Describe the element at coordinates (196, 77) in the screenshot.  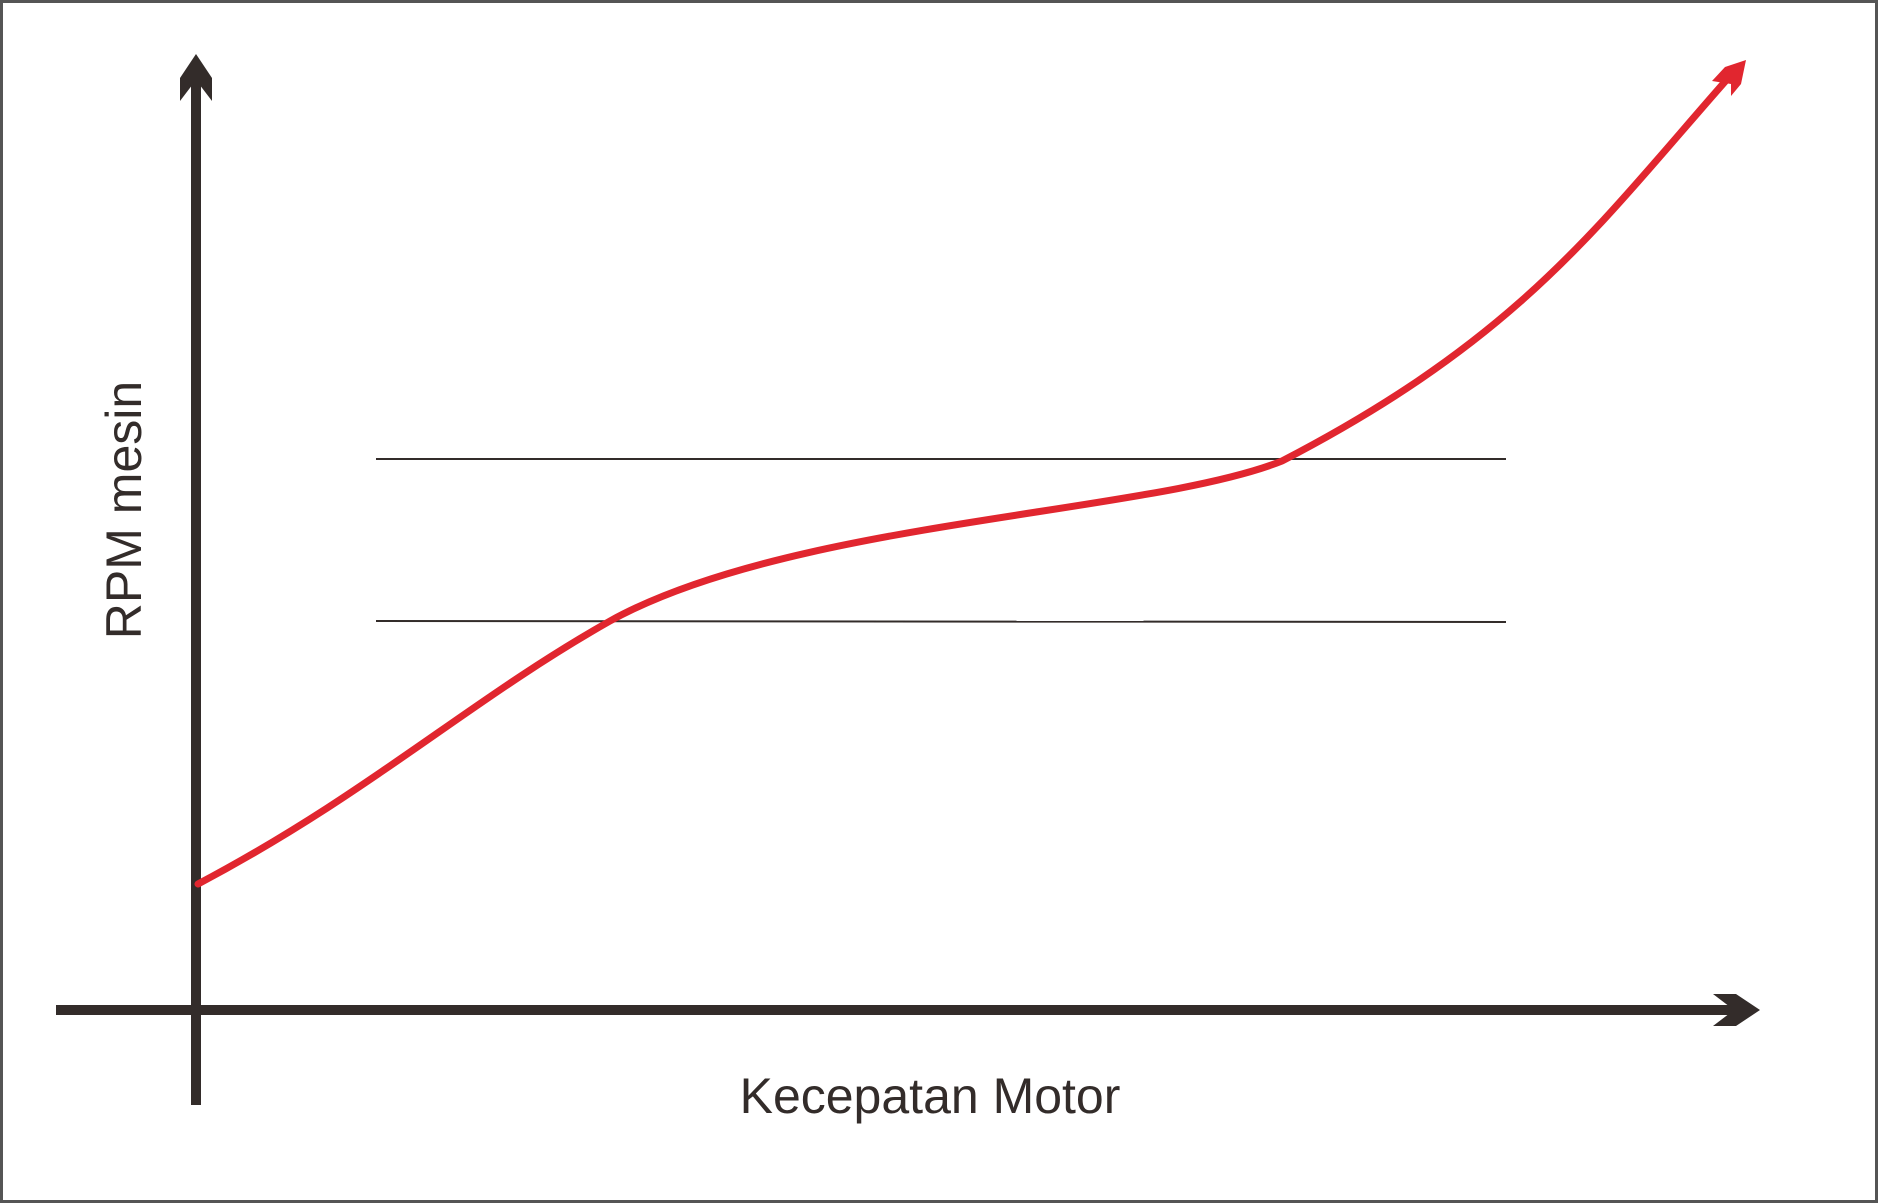
I see `y-axis-arrowhead` at that location.